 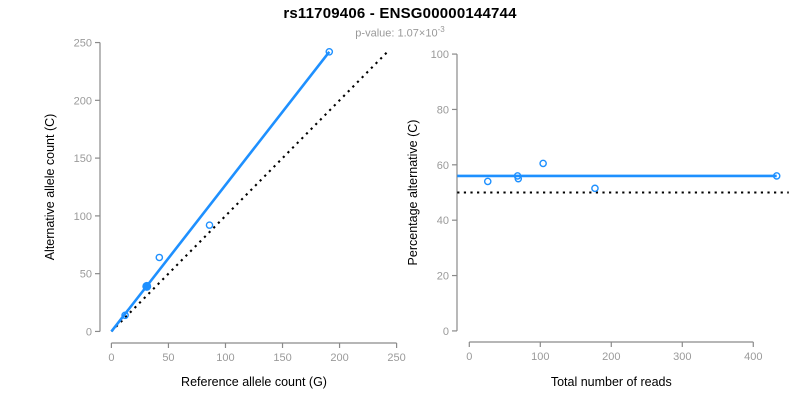 I want to click on x-axis-label: Total number of reads, so click(x=611, y=382).